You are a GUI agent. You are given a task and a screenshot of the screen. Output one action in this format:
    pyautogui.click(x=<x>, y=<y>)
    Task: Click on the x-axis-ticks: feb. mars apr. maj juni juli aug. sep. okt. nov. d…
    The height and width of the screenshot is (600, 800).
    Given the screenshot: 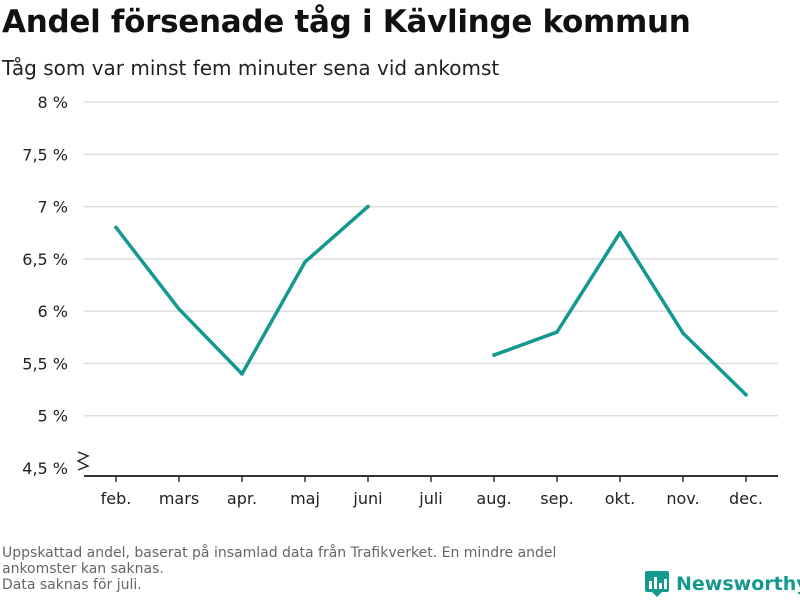 What is the action you would take?
    pyautogui.click(x=432, y=492)
    